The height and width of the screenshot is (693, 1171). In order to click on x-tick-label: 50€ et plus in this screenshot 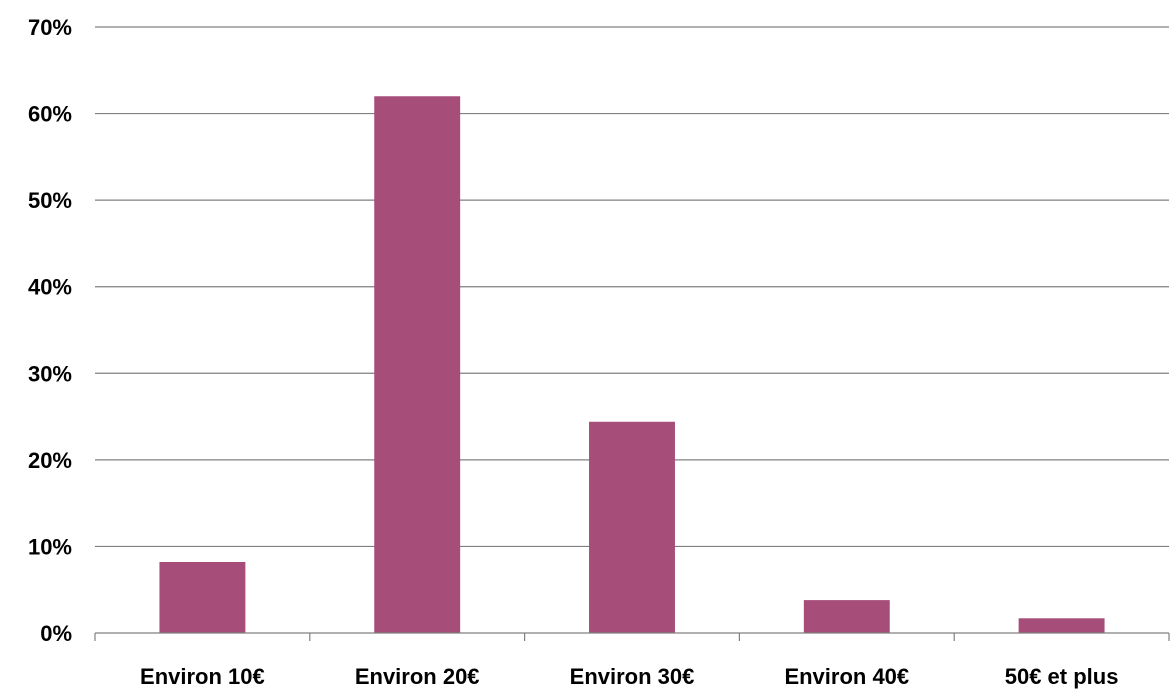, I will do `click(1062, 676)`.